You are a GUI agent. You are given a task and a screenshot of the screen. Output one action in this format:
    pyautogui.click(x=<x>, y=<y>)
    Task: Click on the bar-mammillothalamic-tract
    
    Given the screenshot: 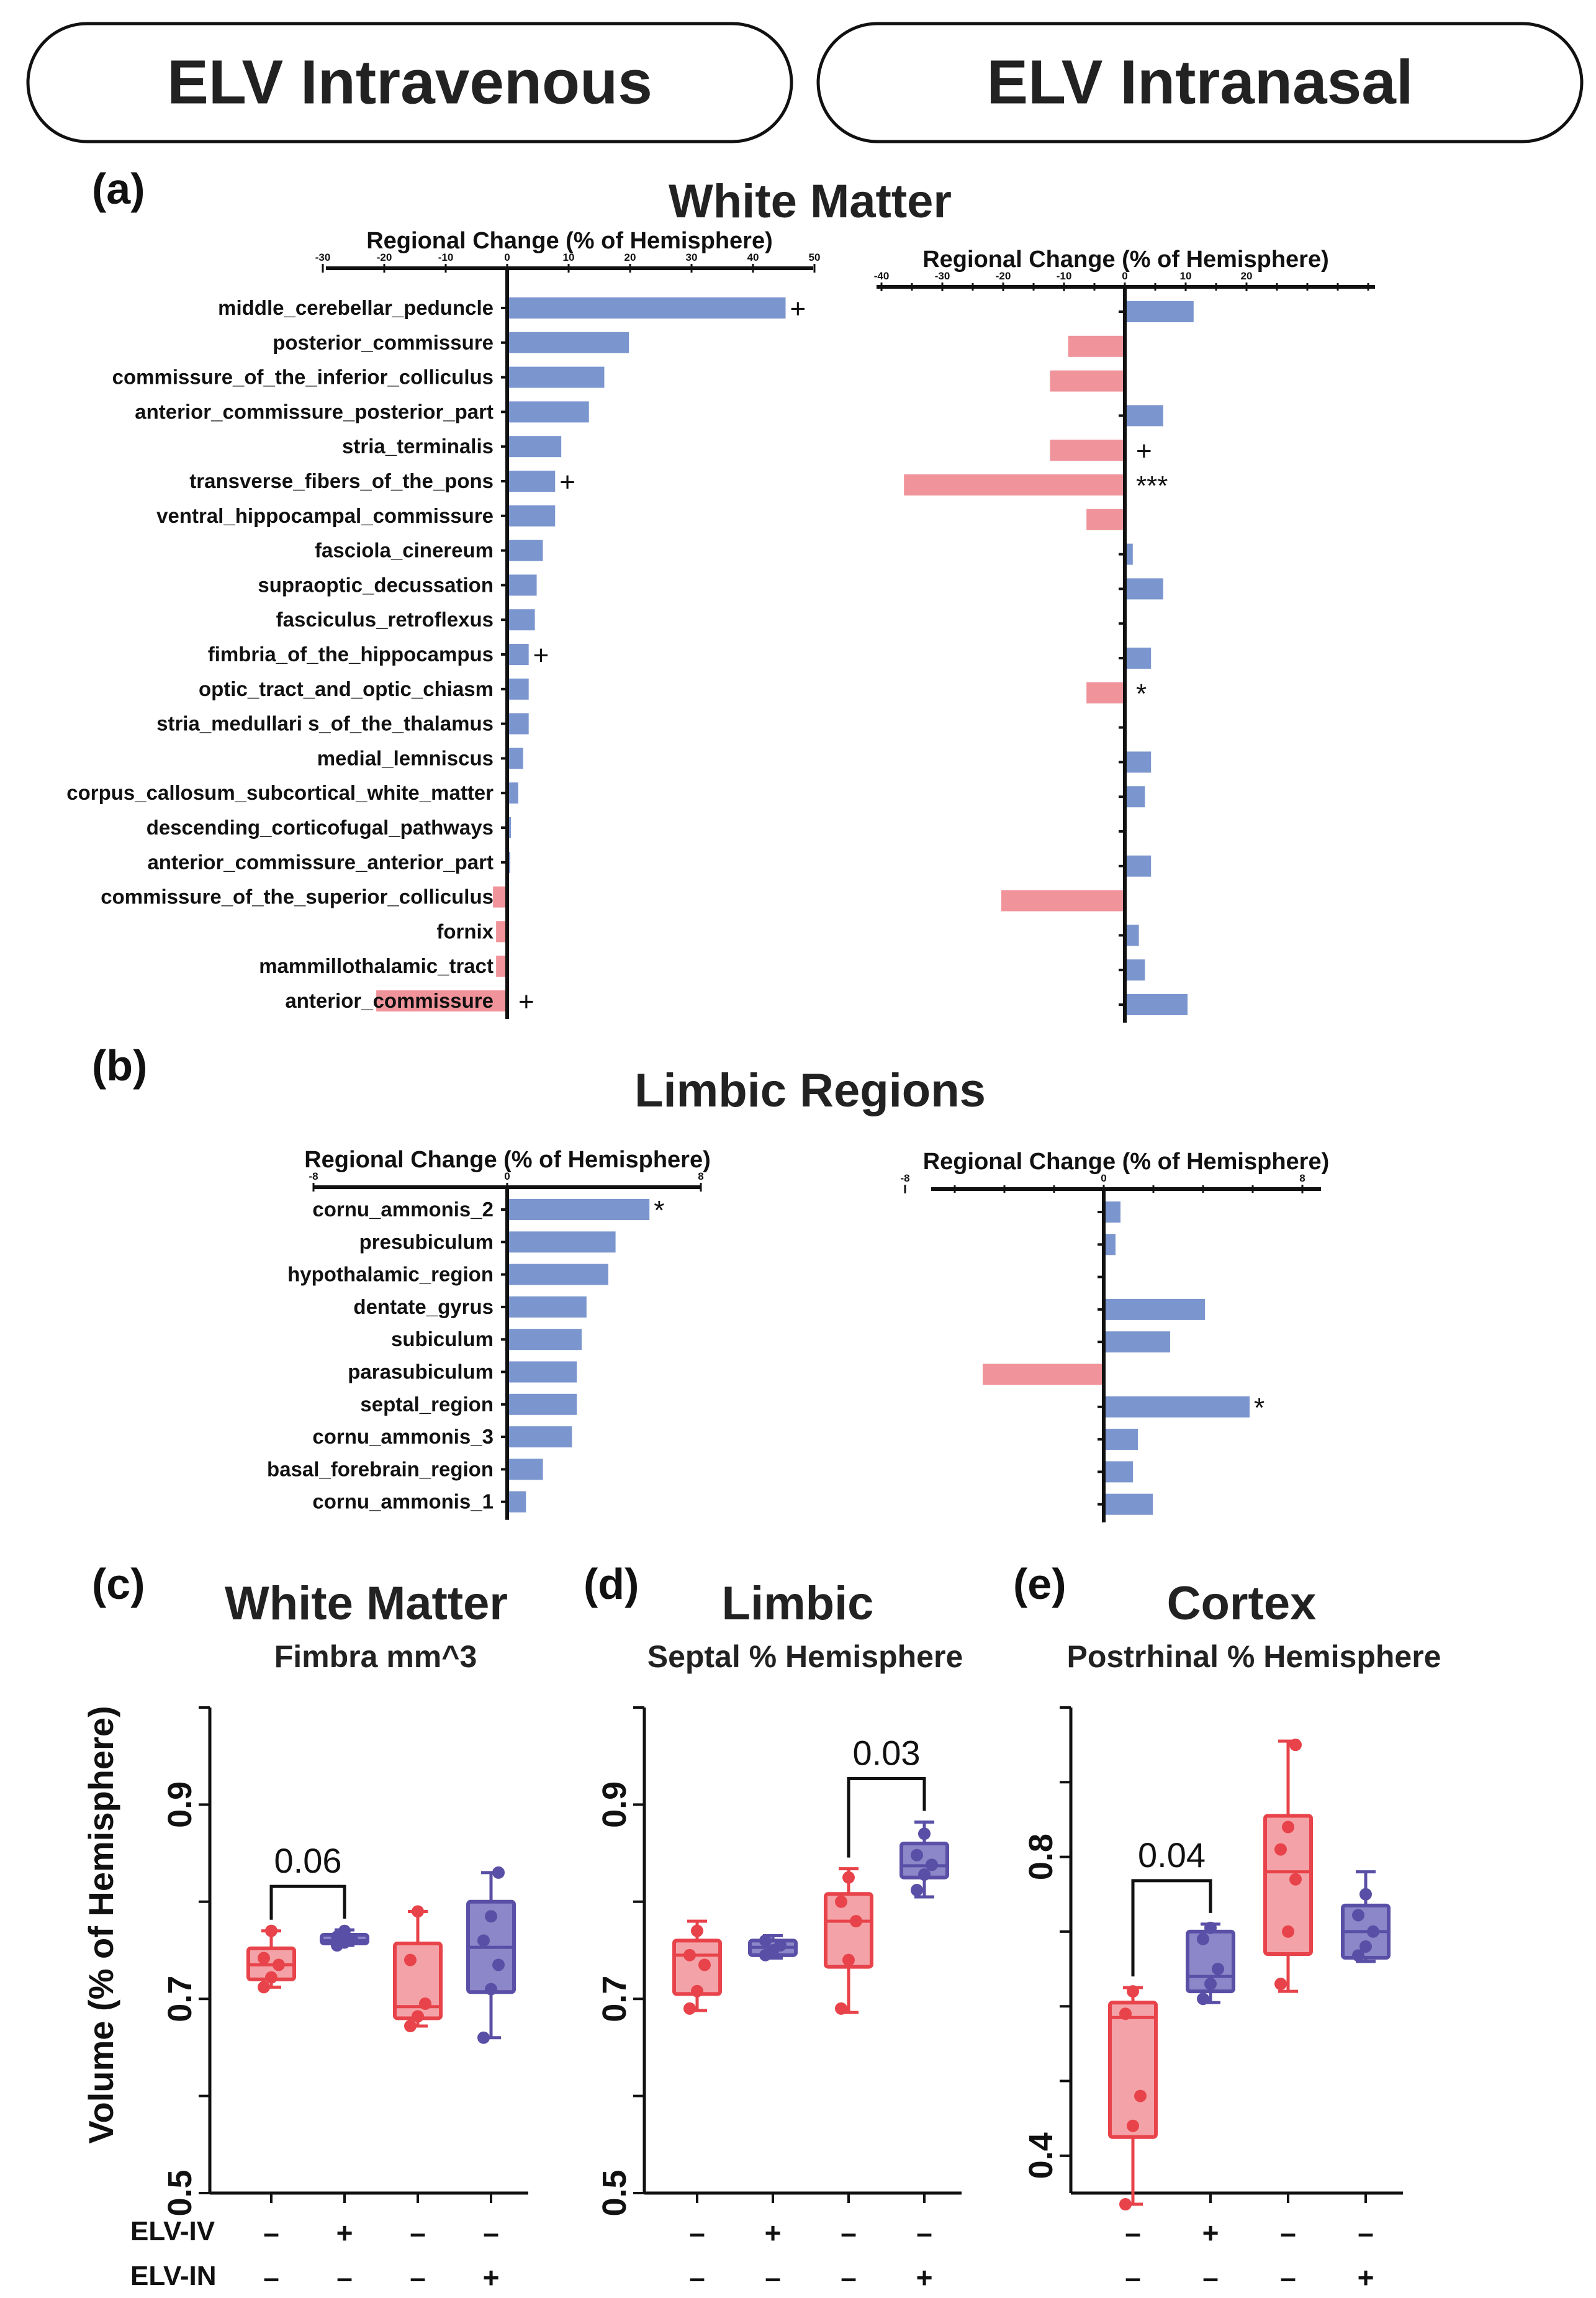 What is the action you would take?
    pyautogui.click(x=1136, y=970)
    